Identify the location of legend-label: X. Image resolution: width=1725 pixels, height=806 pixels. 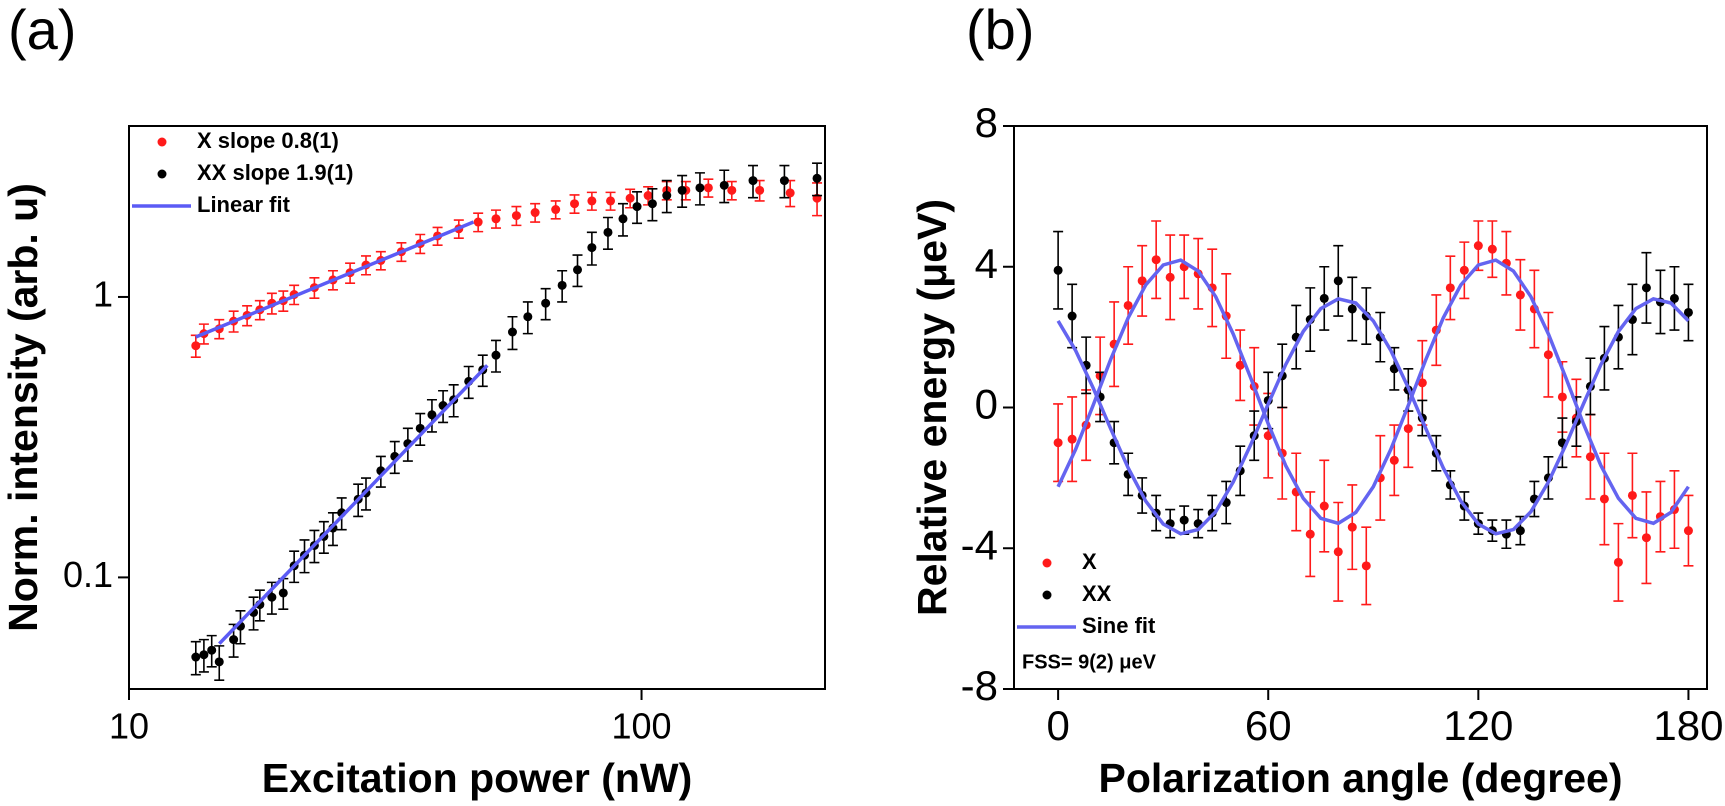
(1089, 561).